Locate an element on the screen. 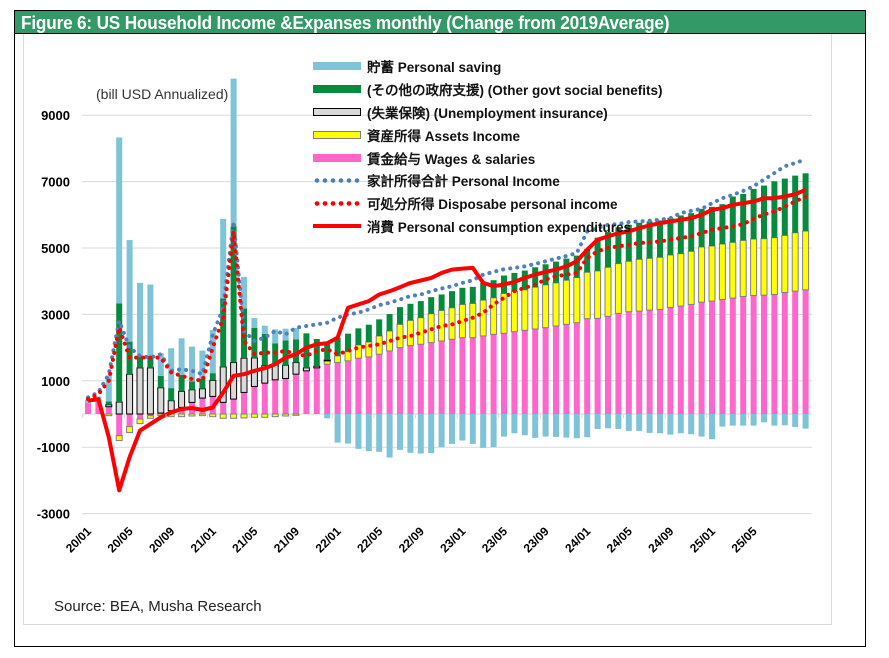 Image resolution: width=889 pixels, height=658 pixels. legend-item-consumption: 消費 Personal consumption expenditures is located at coordinates (488, 226).